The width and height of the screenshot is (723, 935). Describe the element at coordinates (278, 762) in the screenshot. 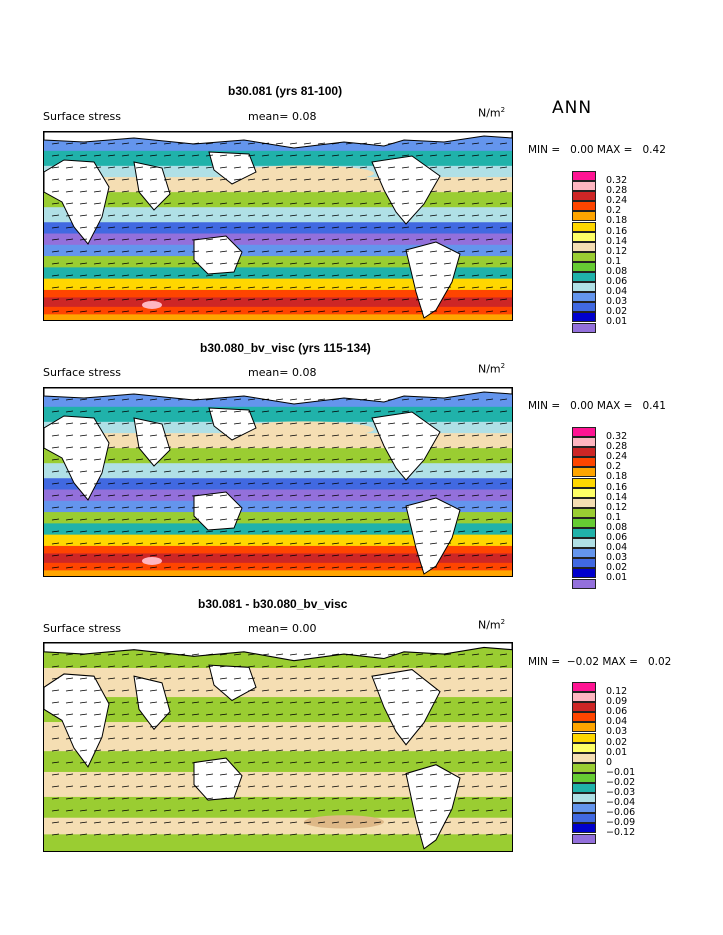

I see `stress-band` at that location.